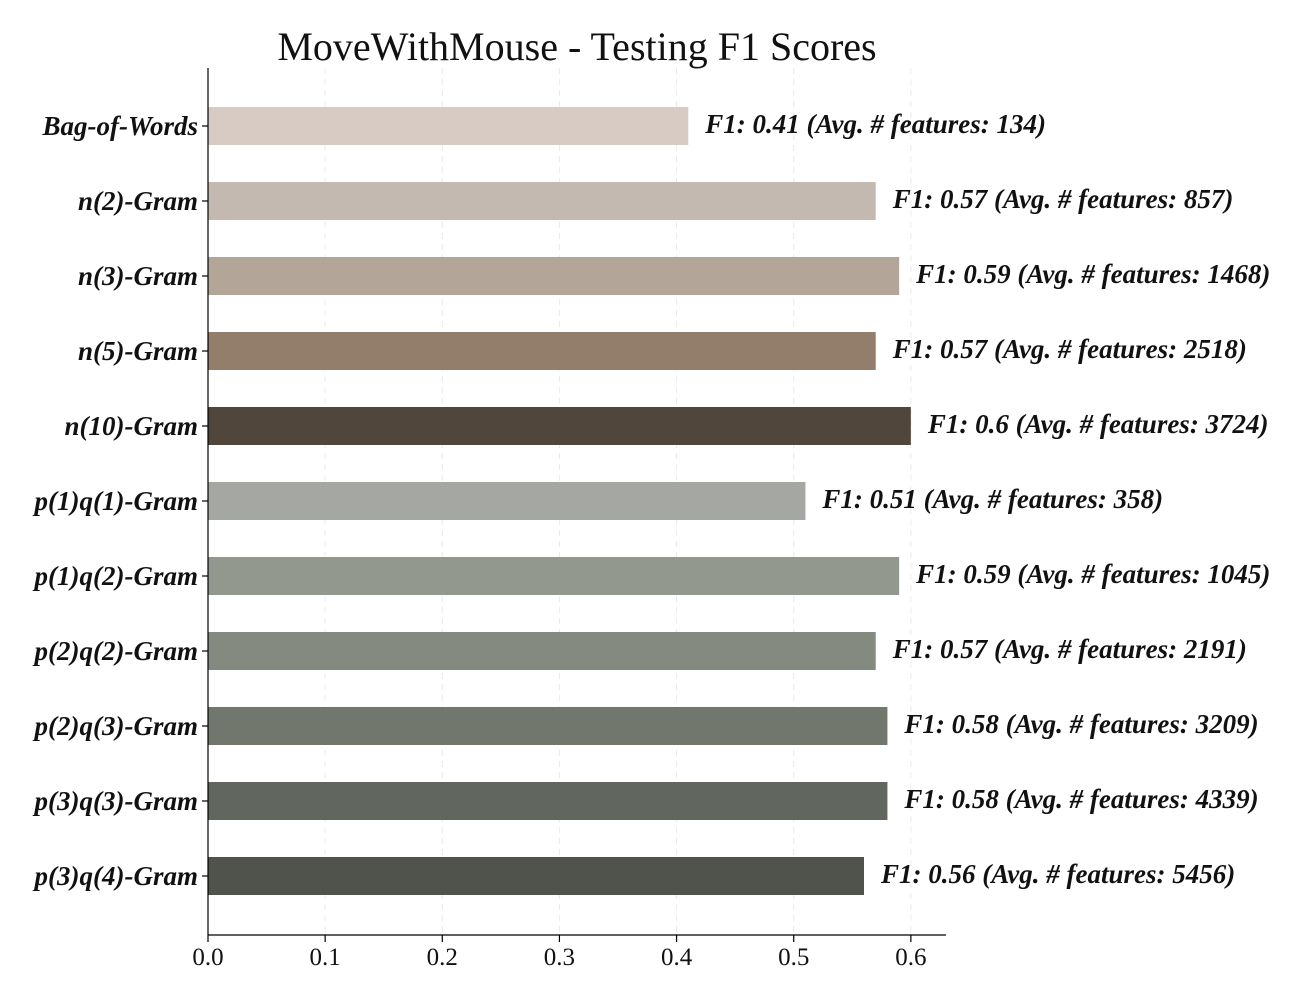  What do you see at coordinates (1080, 799) in the screenshot?
I see `bar-value-label: F1: 0.58 (Avg. # features: 4339)` at bounding box center [1080, 799].